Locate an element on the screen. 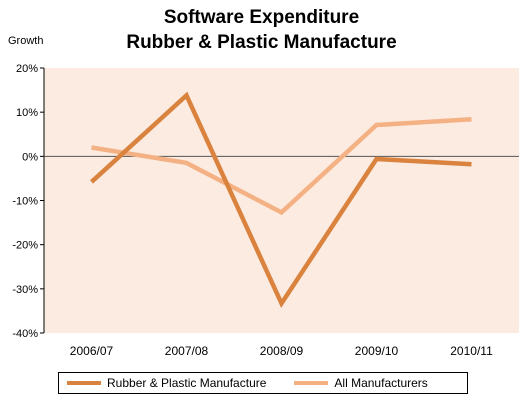  y-tick-label: 0% is located at coordinates (30, 157).